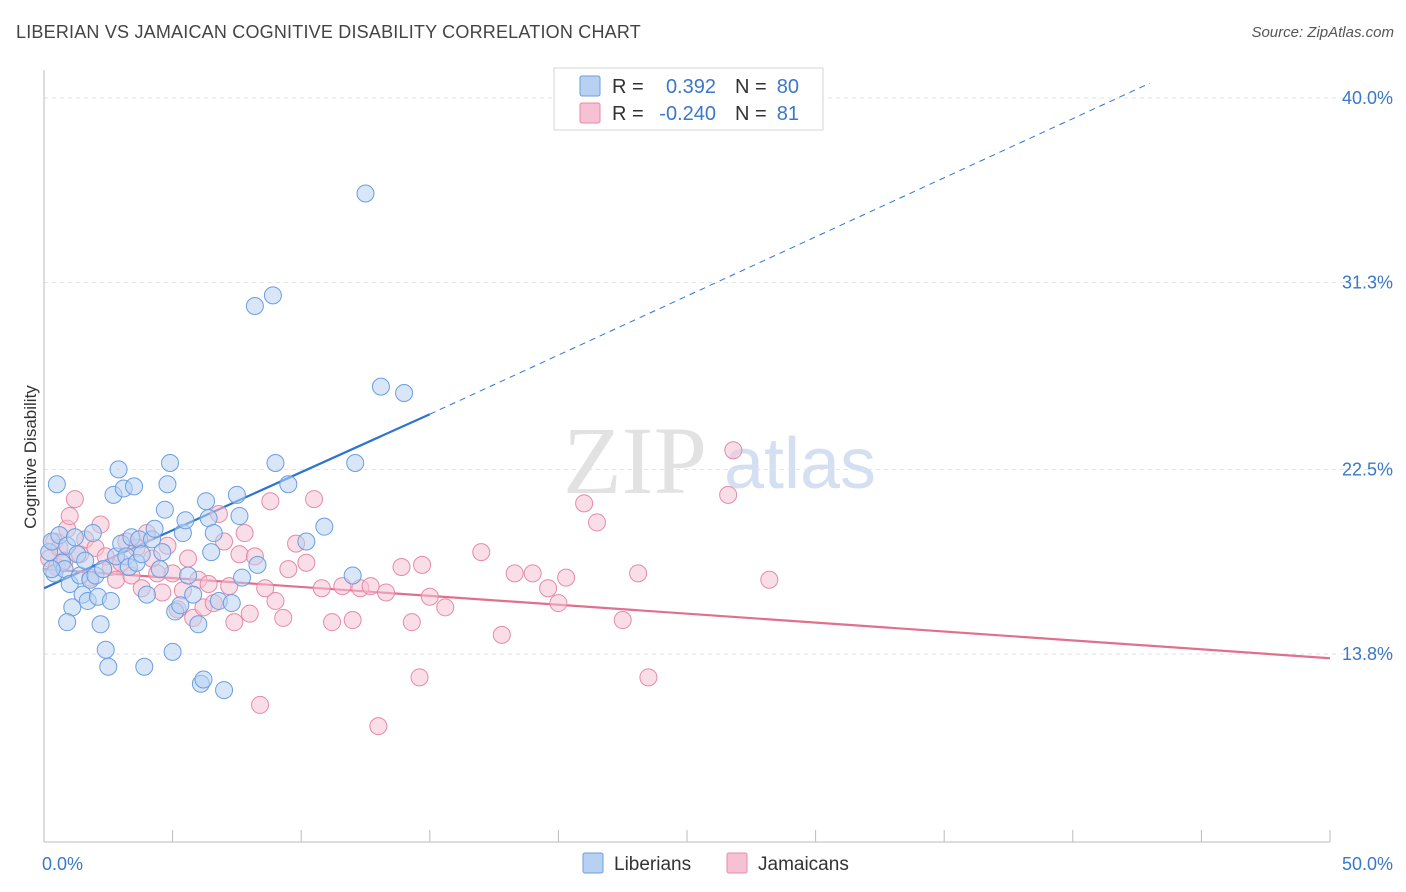  Describe the element at coordinates (628, 87) in the screenshot. I see `legend-r-label-liberians: R =` at that location.